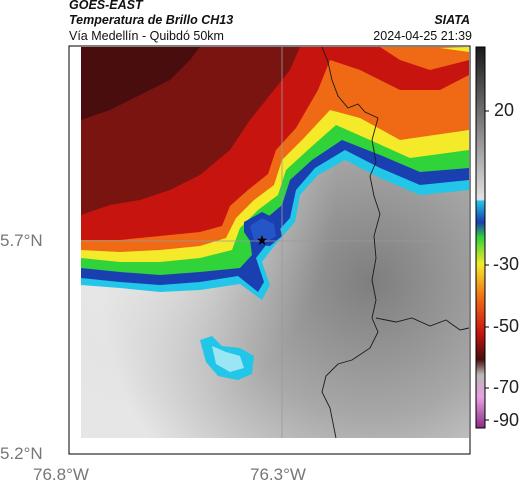 Image resolution: width=526 pixels, height=491 pixels. I want to click on boundary-line-east, so click(422, 324).